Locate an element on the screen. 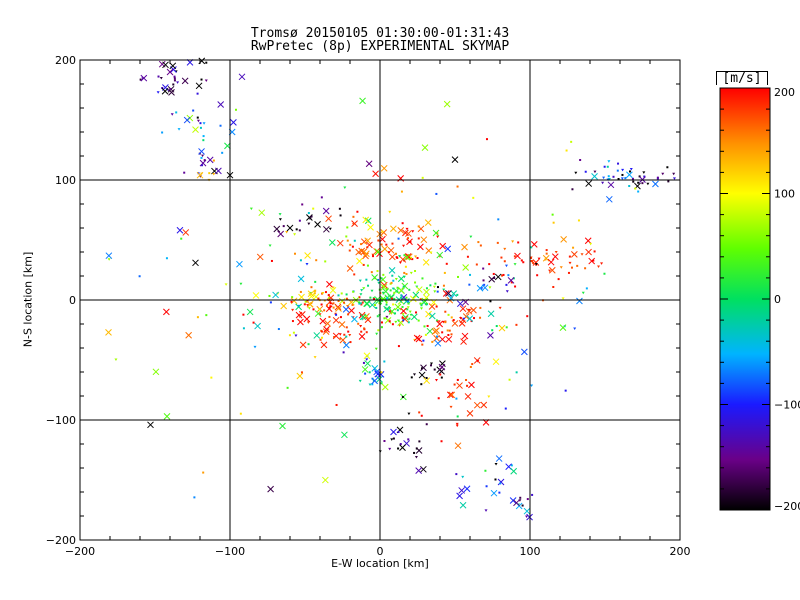 The image size is (800, 600). y-tick-label: −100 is located at coordinates (61, 420).